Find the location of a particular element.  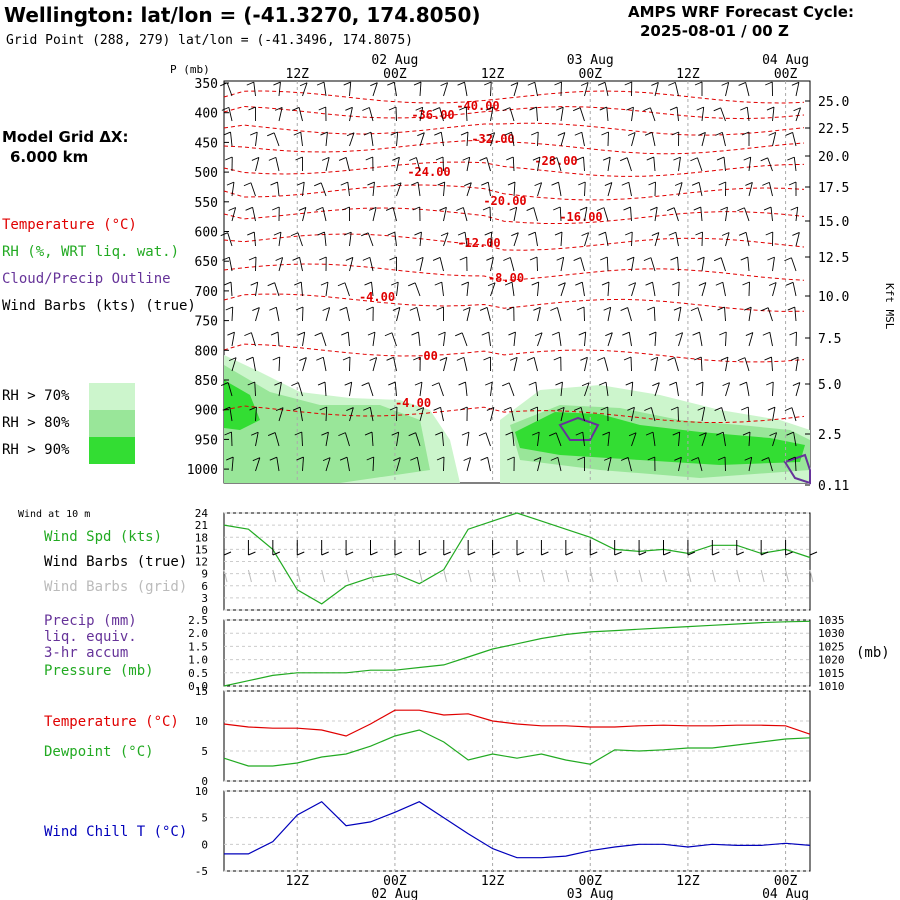

cloud-outline is located at coordinates (797, 469).